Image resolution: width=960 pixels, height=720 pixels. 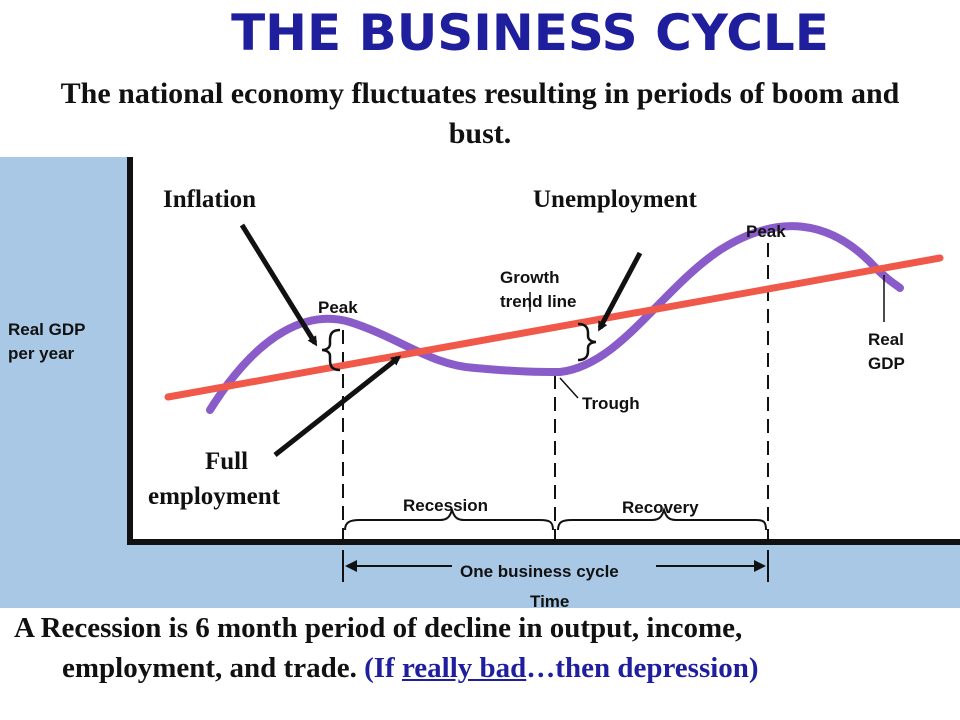 What do you see at coordinates (214, 496) in the screenshot?
I see `full-employment-label-line2: employment` at bounding box center [214, 496].